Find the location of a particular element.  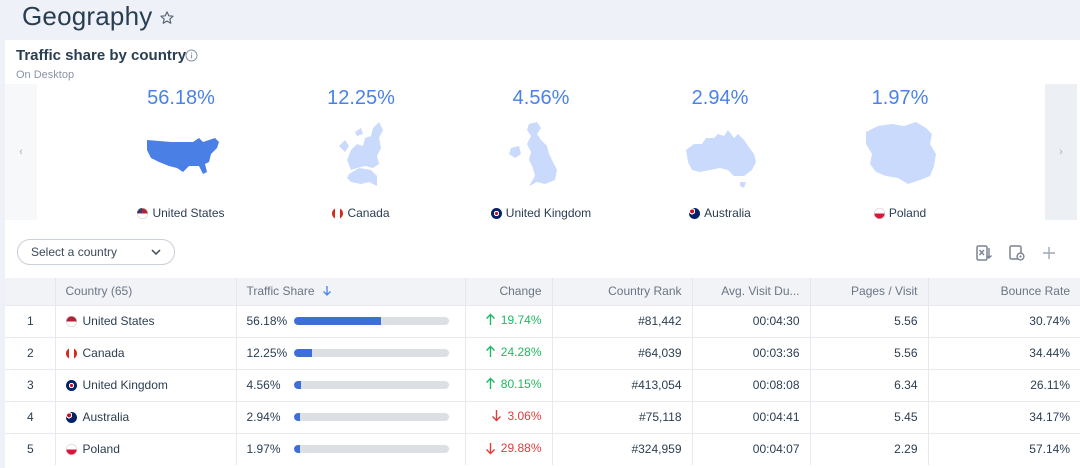

change-cell: 80.15% is located at coordinates (509, 384).